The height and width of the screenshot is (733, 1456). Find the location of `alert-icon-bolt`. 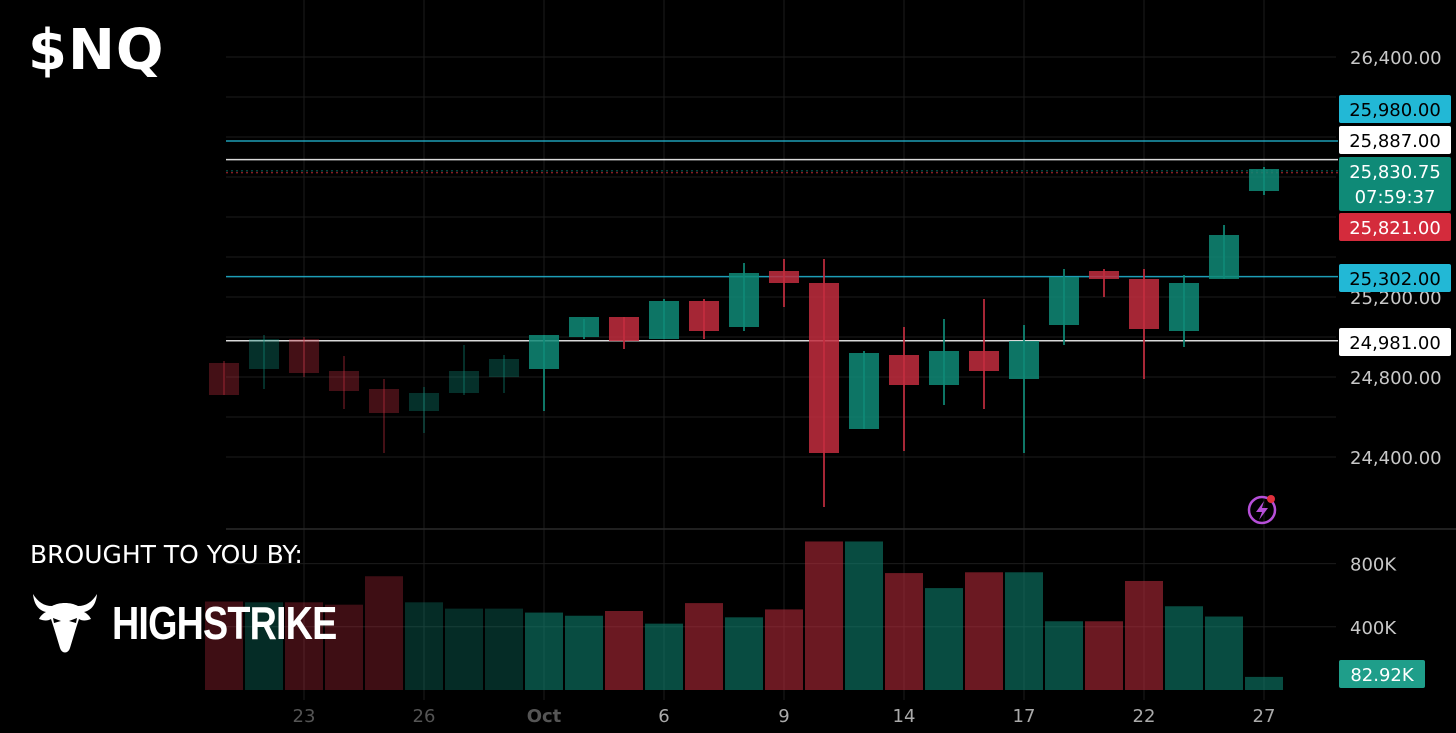

alert-icon-bolt is located at coordinates (1262, 510).